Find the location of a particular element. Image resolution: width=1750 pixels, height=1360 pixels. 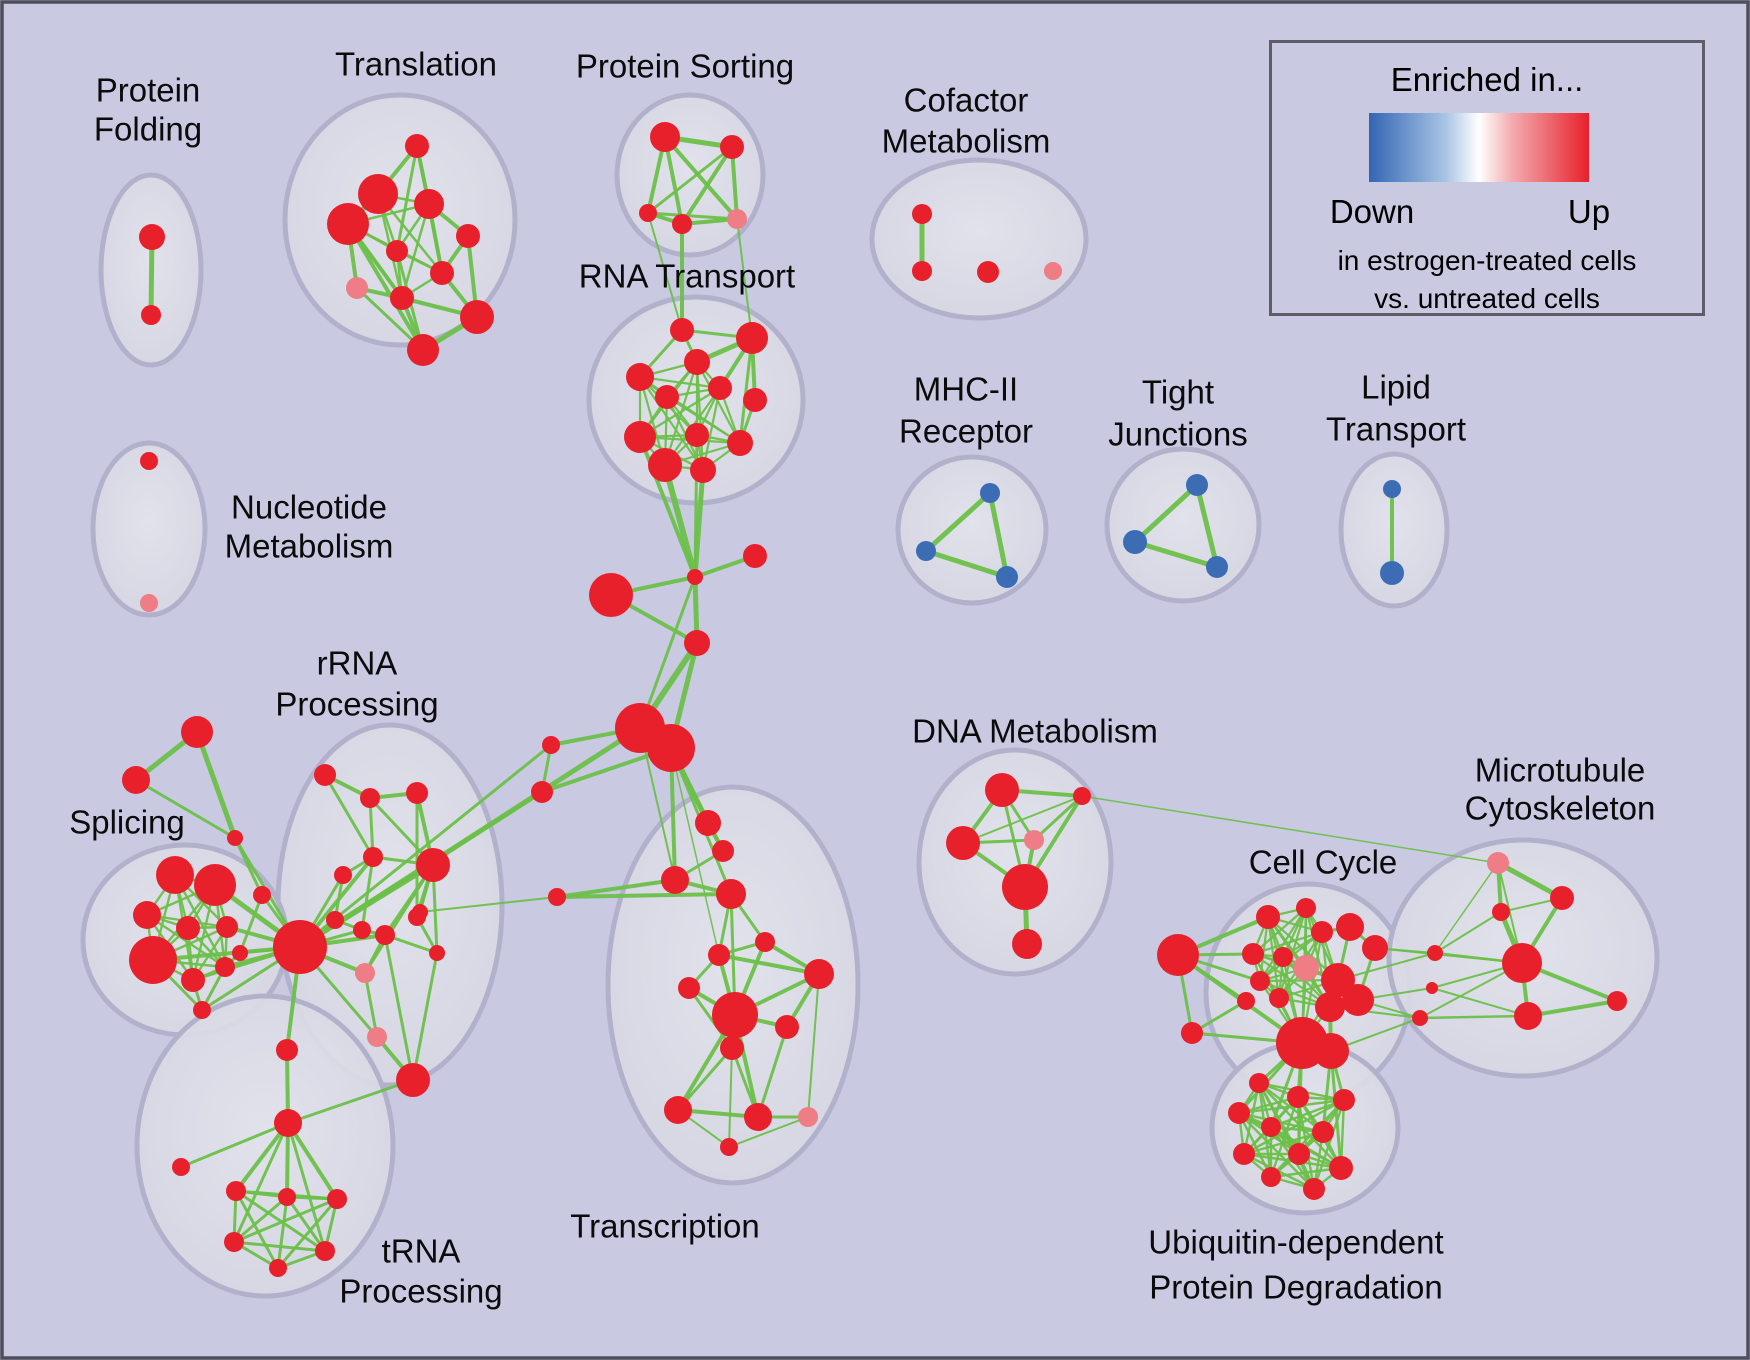

node-rr16 is located at coordinates (287, 1050).